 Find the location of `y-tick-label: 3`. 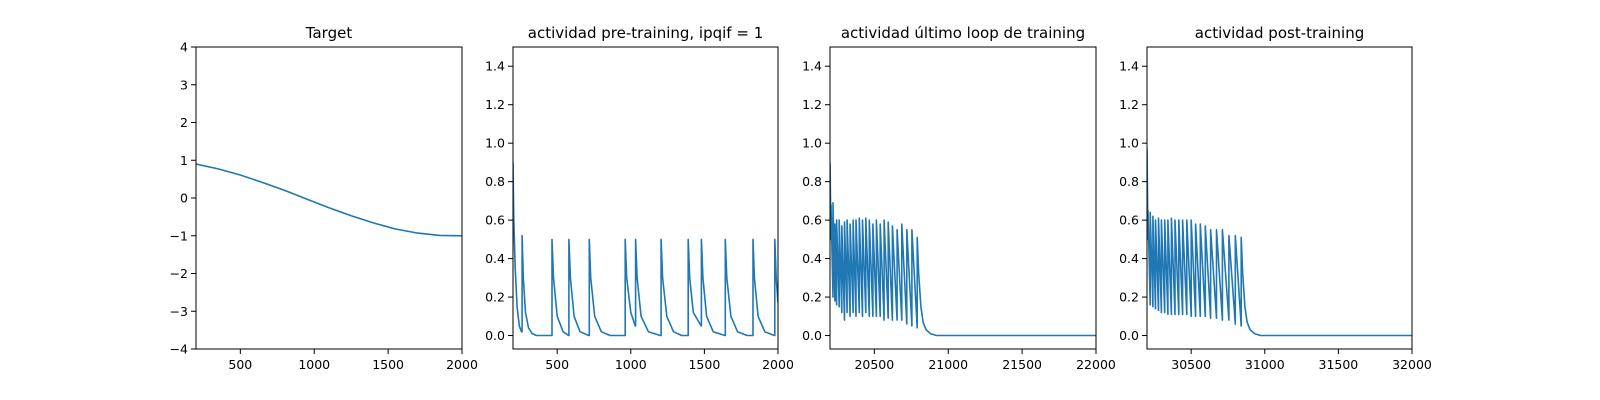

y-tick-label: 3 is located at coordinates (184, 84).